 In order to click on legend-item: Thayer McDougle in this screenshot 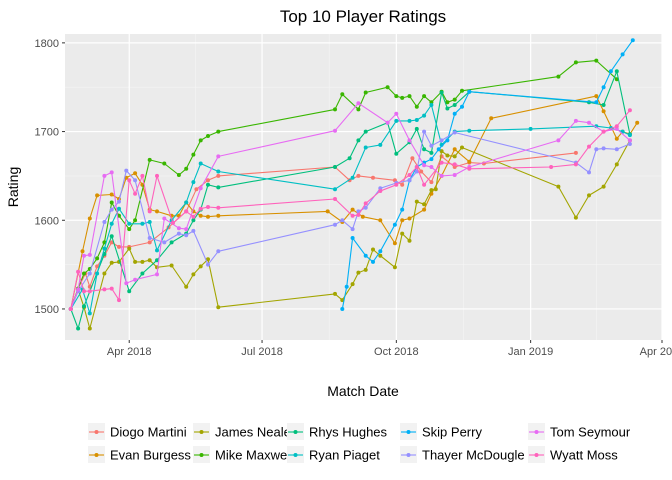, I will do `click(462, 454)`.